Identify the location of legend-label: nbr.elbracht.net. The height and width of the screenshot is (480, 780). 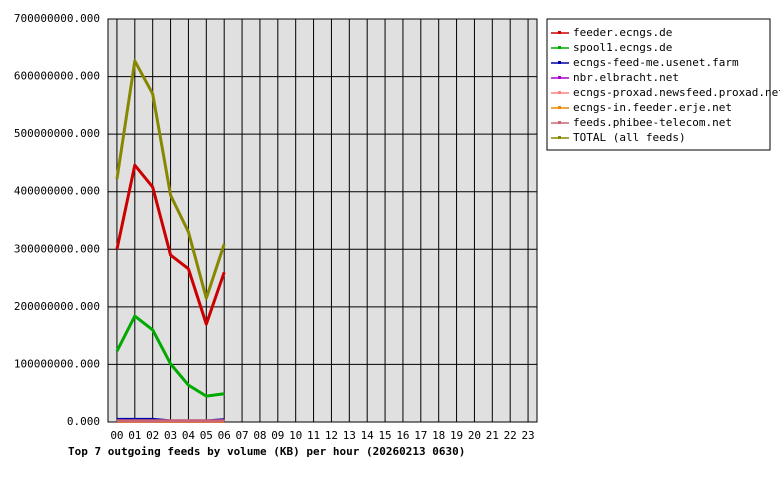
(626, 77).